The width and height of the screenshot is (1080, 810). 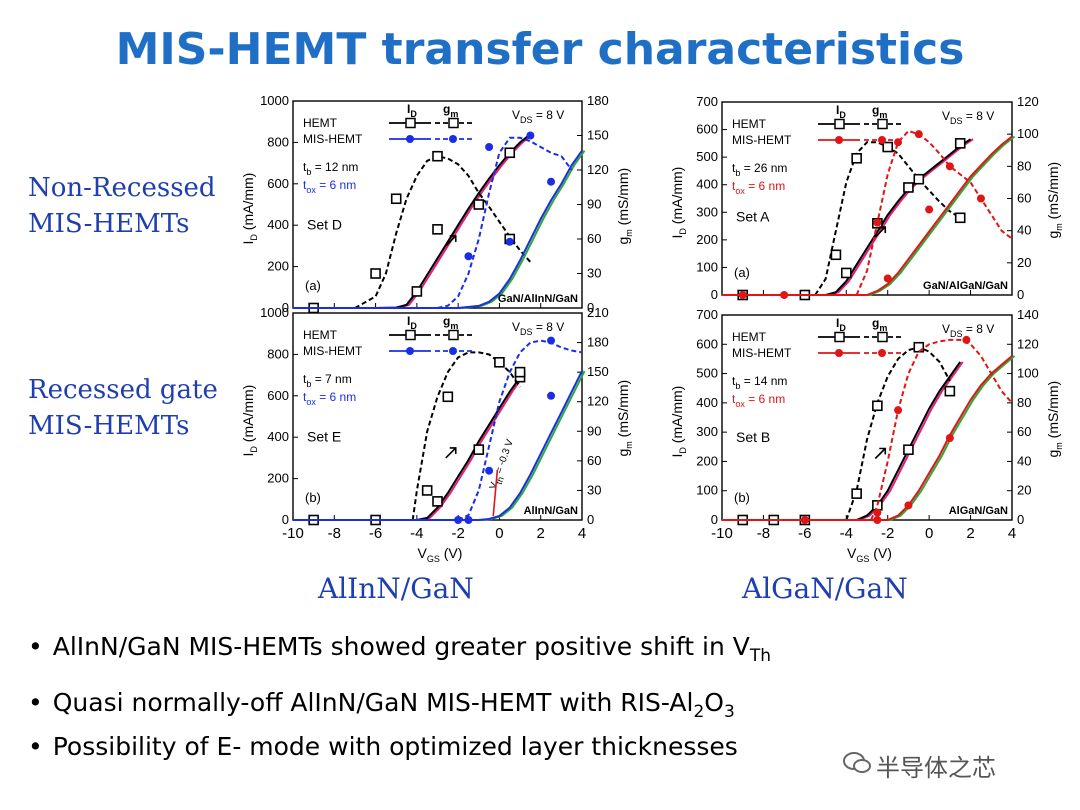 What do you see at coordinates (707, 156) in the screenshot?
I see `y-tick-label: 500` at bounding box center [707, 156].